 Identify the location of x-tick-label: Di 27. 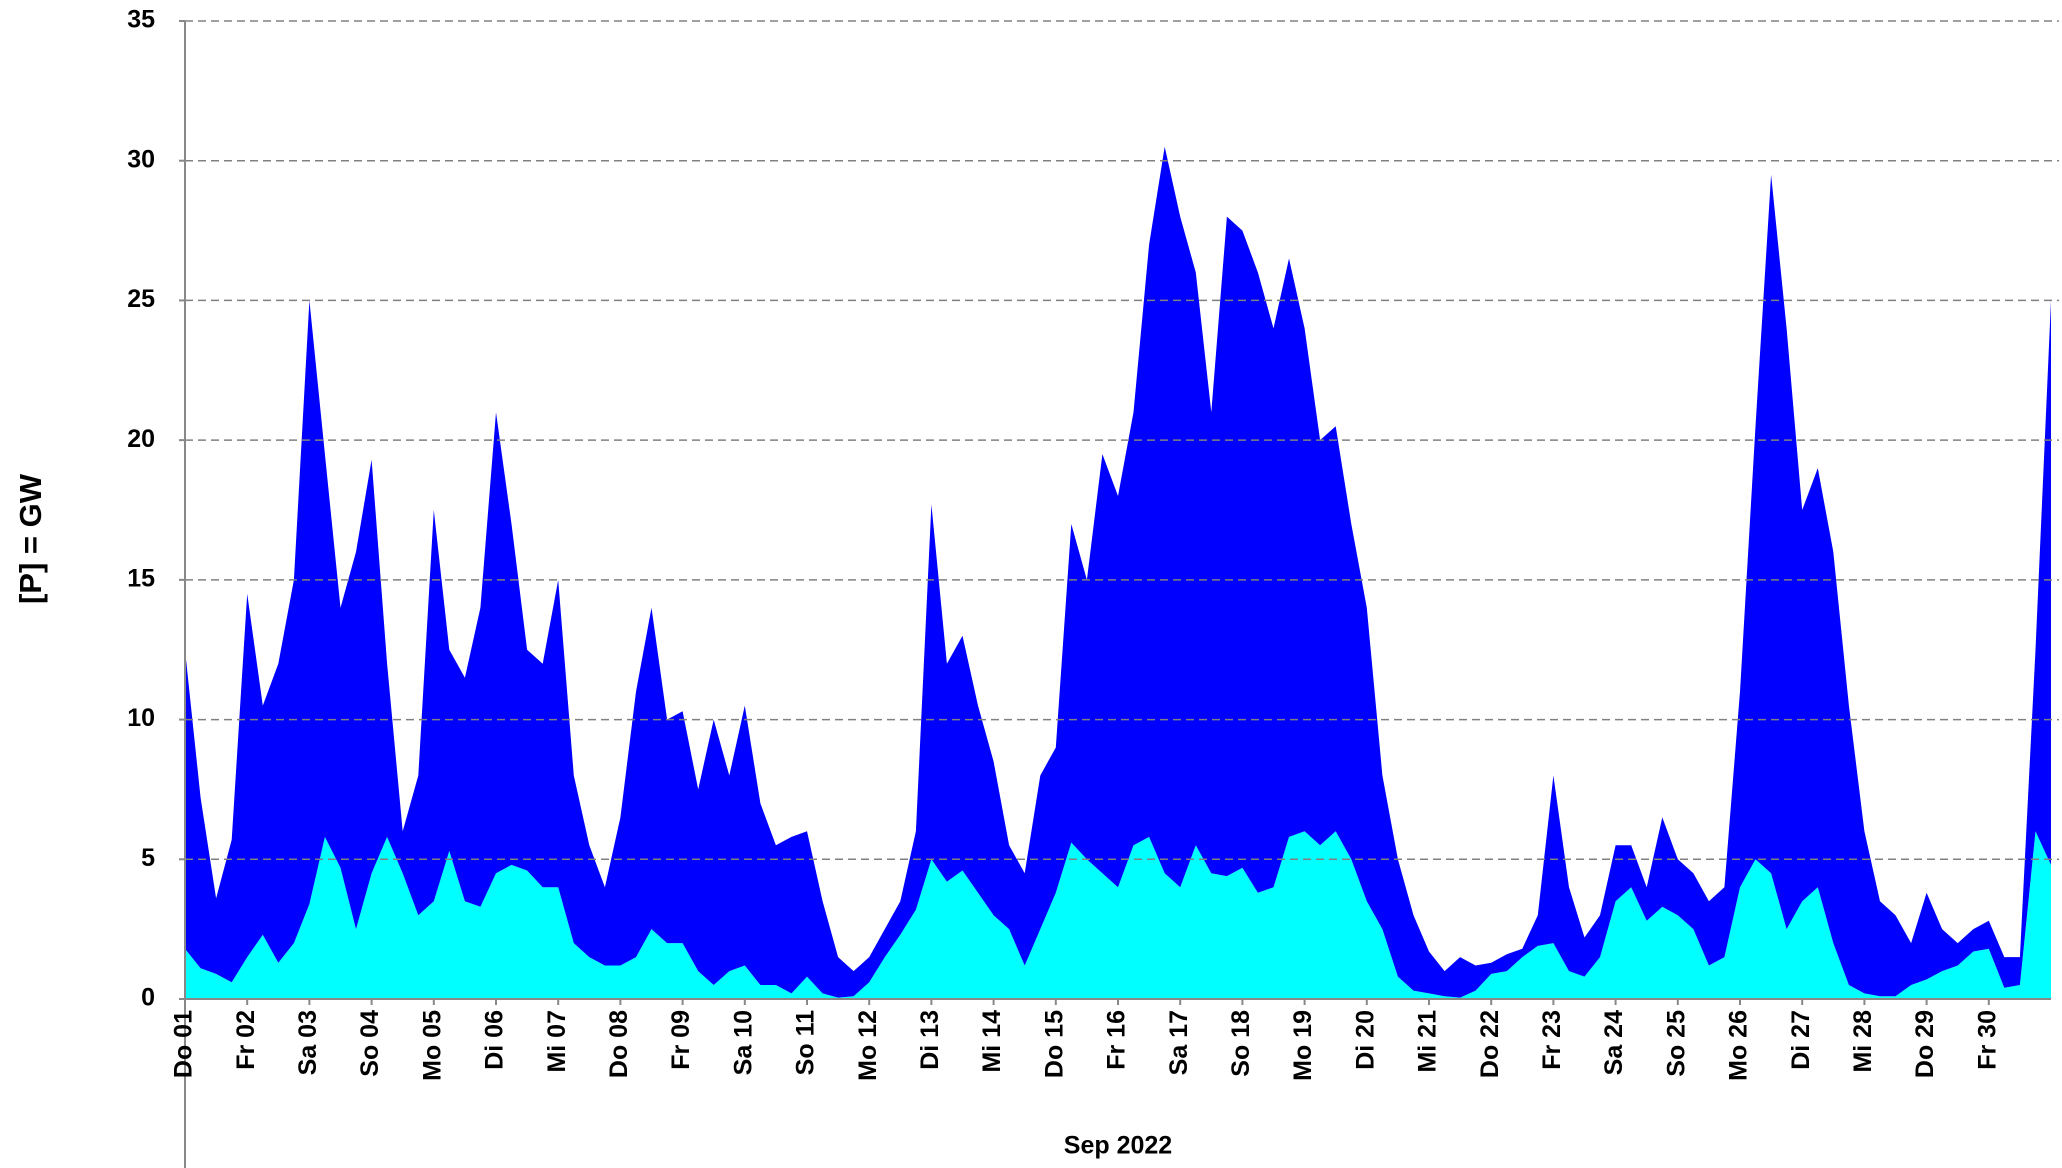
(1801, 1040).